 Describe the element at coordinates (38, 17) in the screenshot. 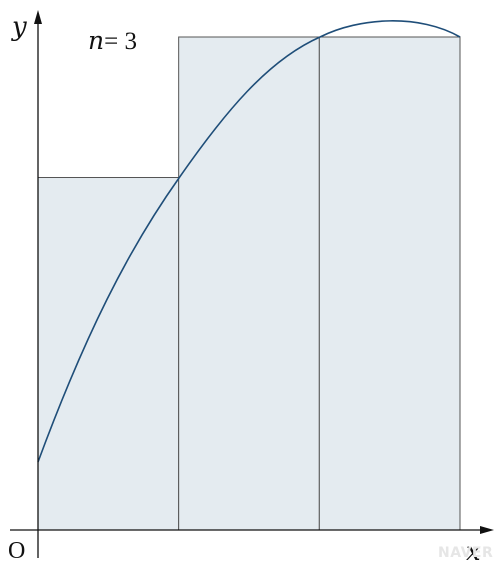

I see `y-axis-arrowhead` at that location.